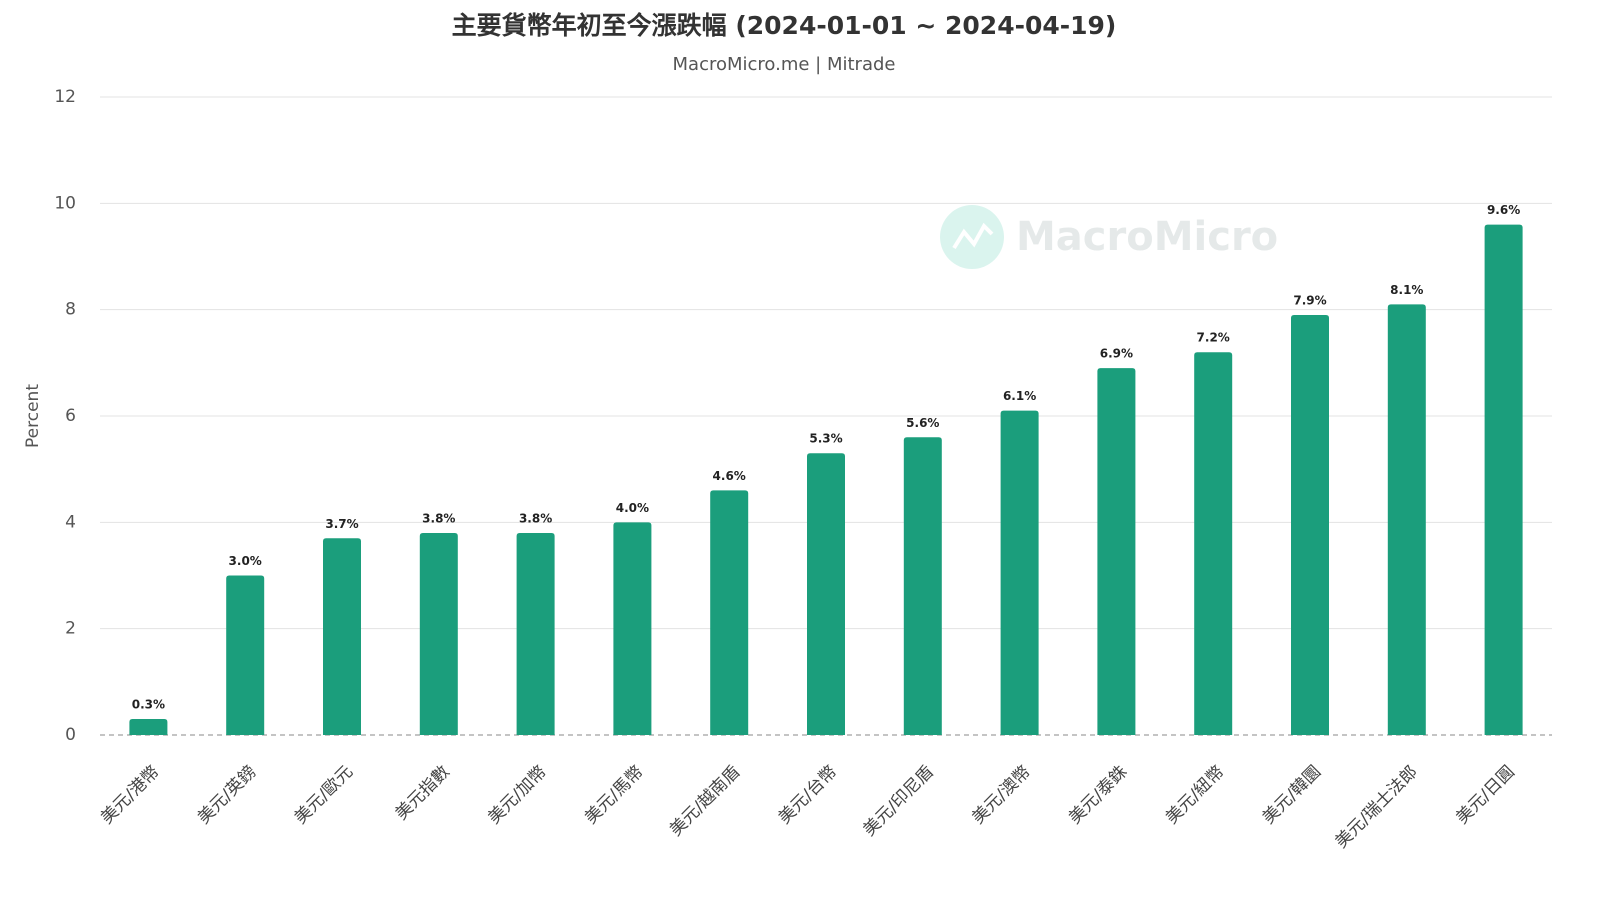  I want to click on x-tick-label: 美元/泰銖, so click(1098, 795).